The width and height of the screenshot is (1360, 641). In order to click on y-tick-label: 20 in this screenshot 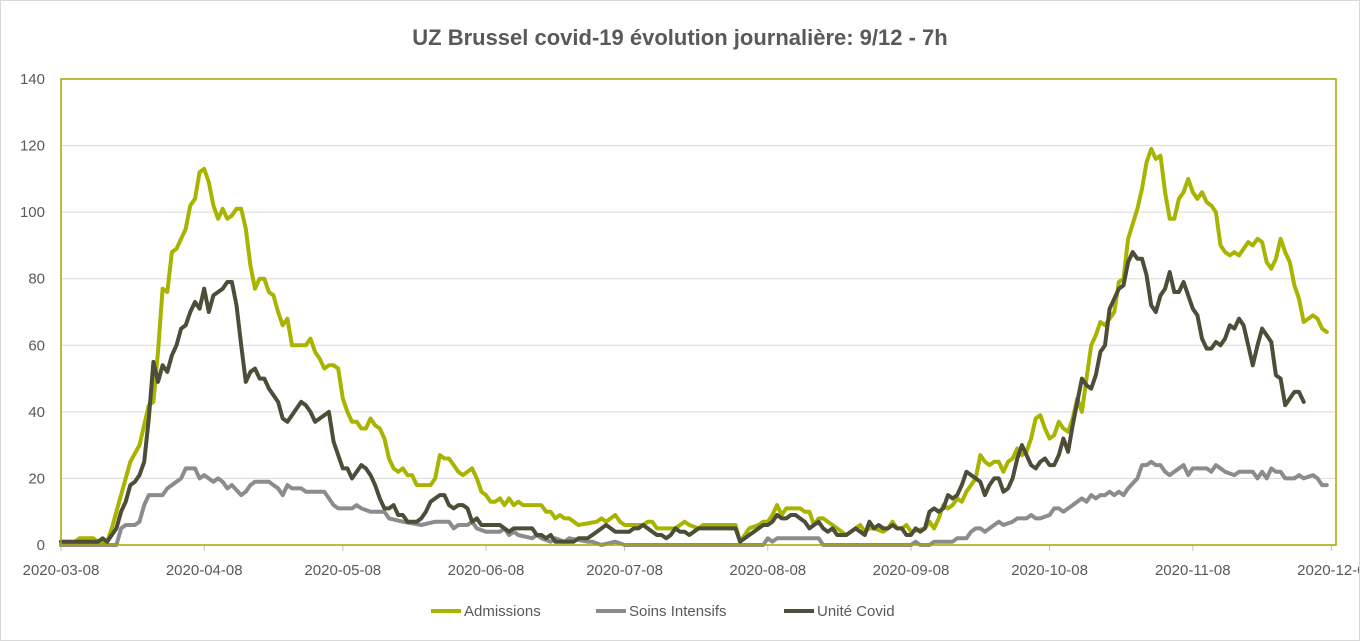, I will do `click(36, 478)`.